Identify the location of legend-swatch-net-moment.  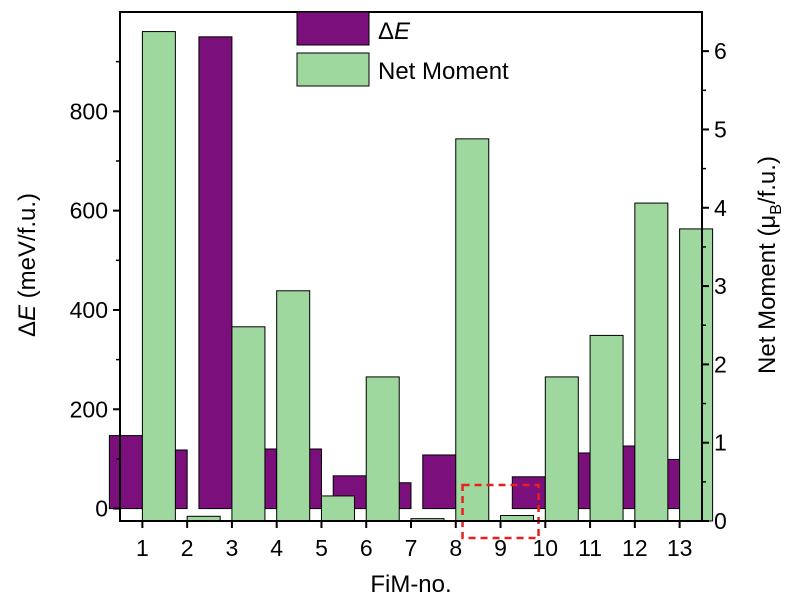
(333, 69).